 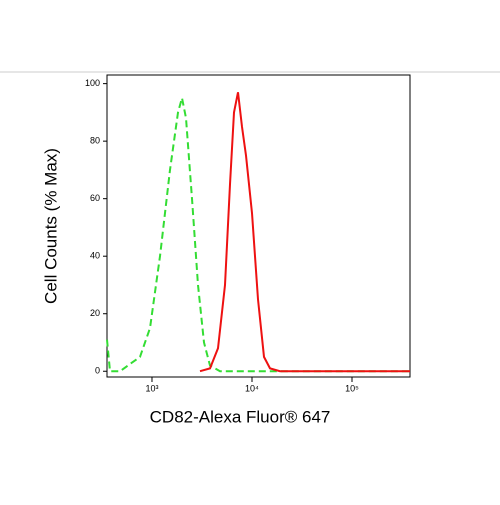 What do you see at coordinates (92, 83) in the screenshot?
I see `y-tick-label: 100` at bounding box center [92, 83].